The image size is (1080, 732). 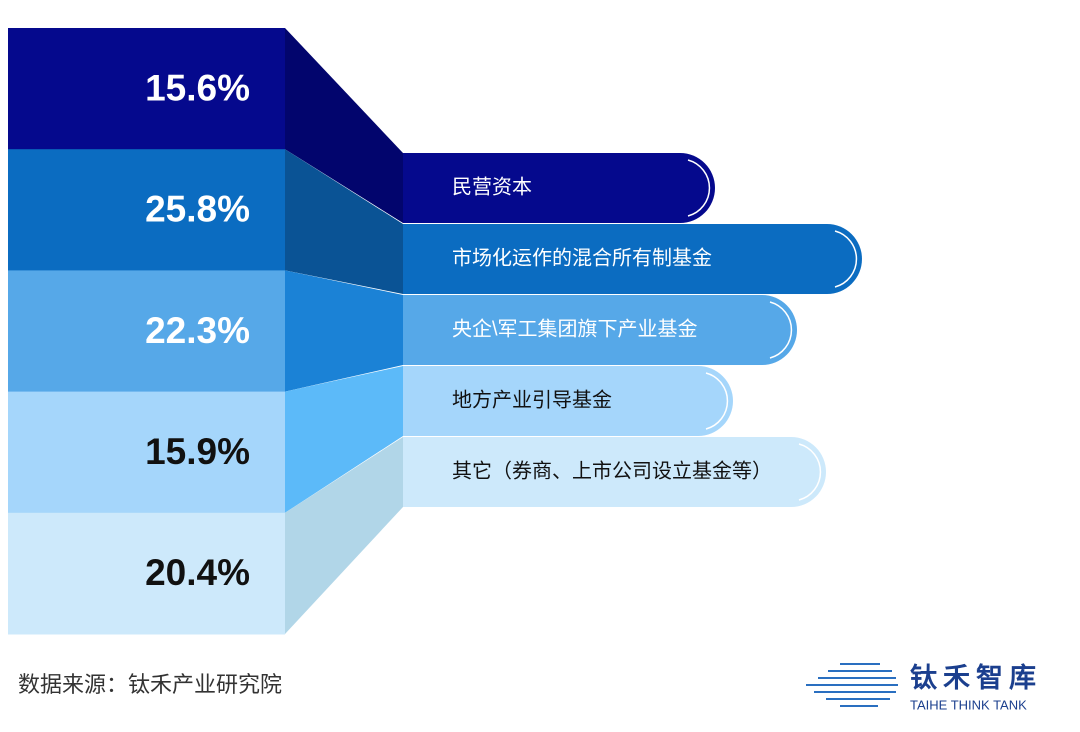 I want to click on category-label: 民营资本, so click(x=492, y=186).